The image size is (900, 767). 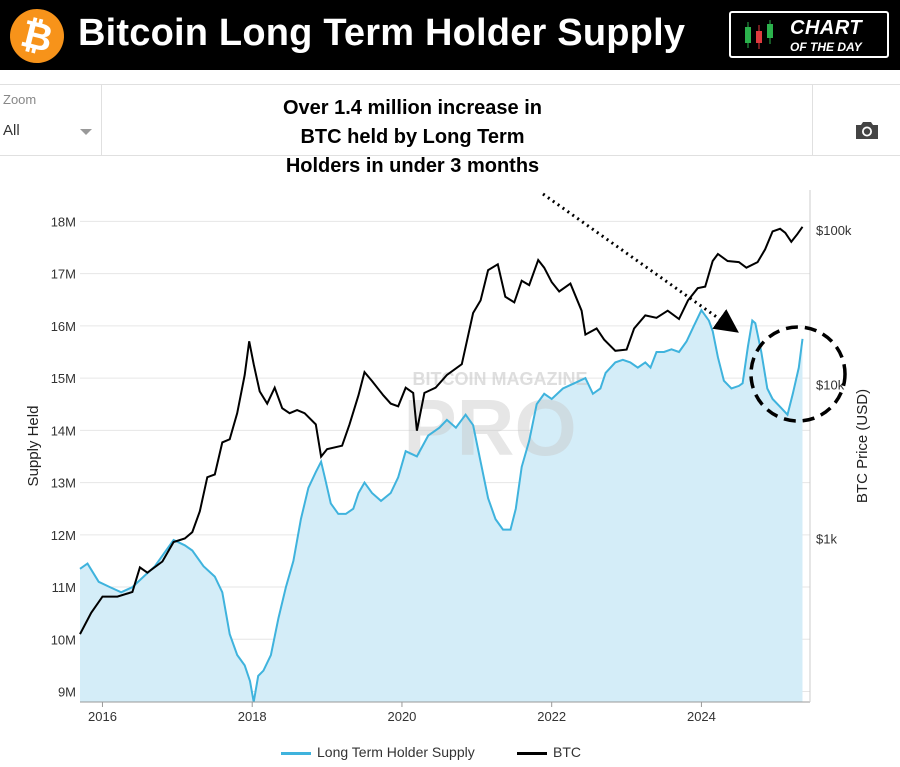 What do you see at coordinates (37, 36) in the screenshot?
I see `bitcoin-logo-icon: ₿` at bounding box center [37, 36].